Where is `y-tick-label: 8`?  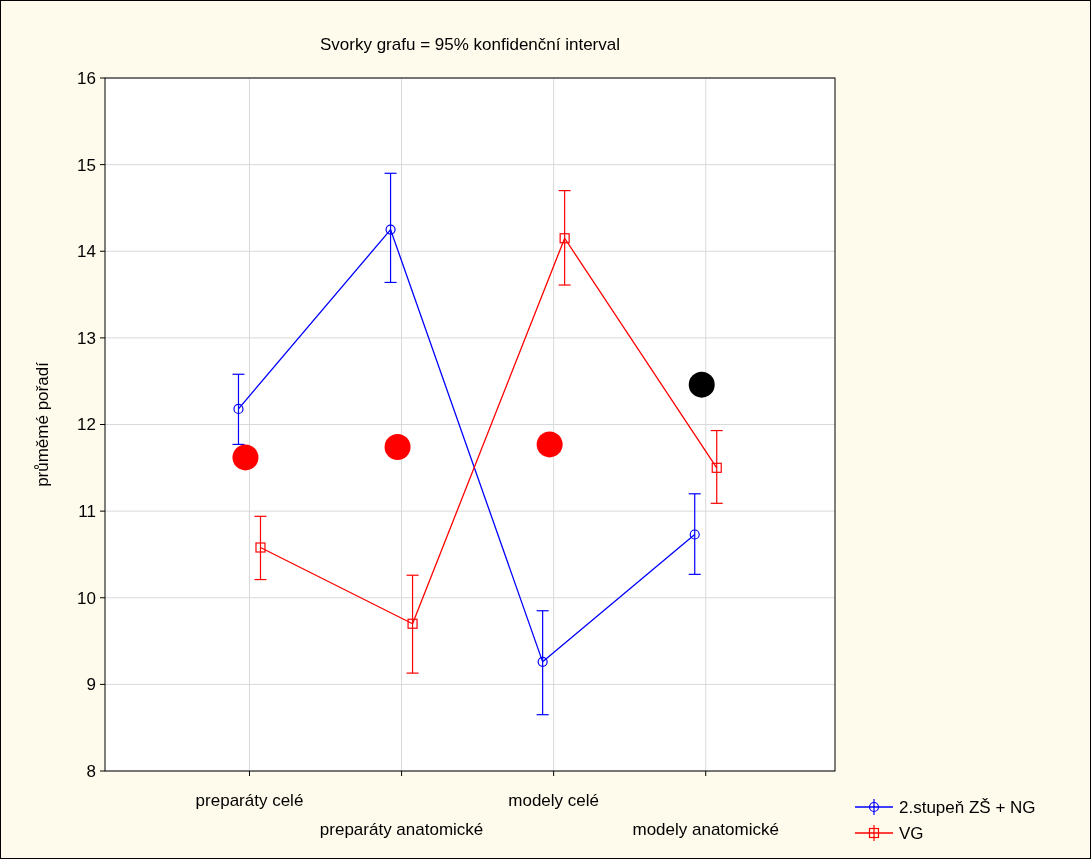
y-tick-label: 8 is located at coordinates (91, 771).